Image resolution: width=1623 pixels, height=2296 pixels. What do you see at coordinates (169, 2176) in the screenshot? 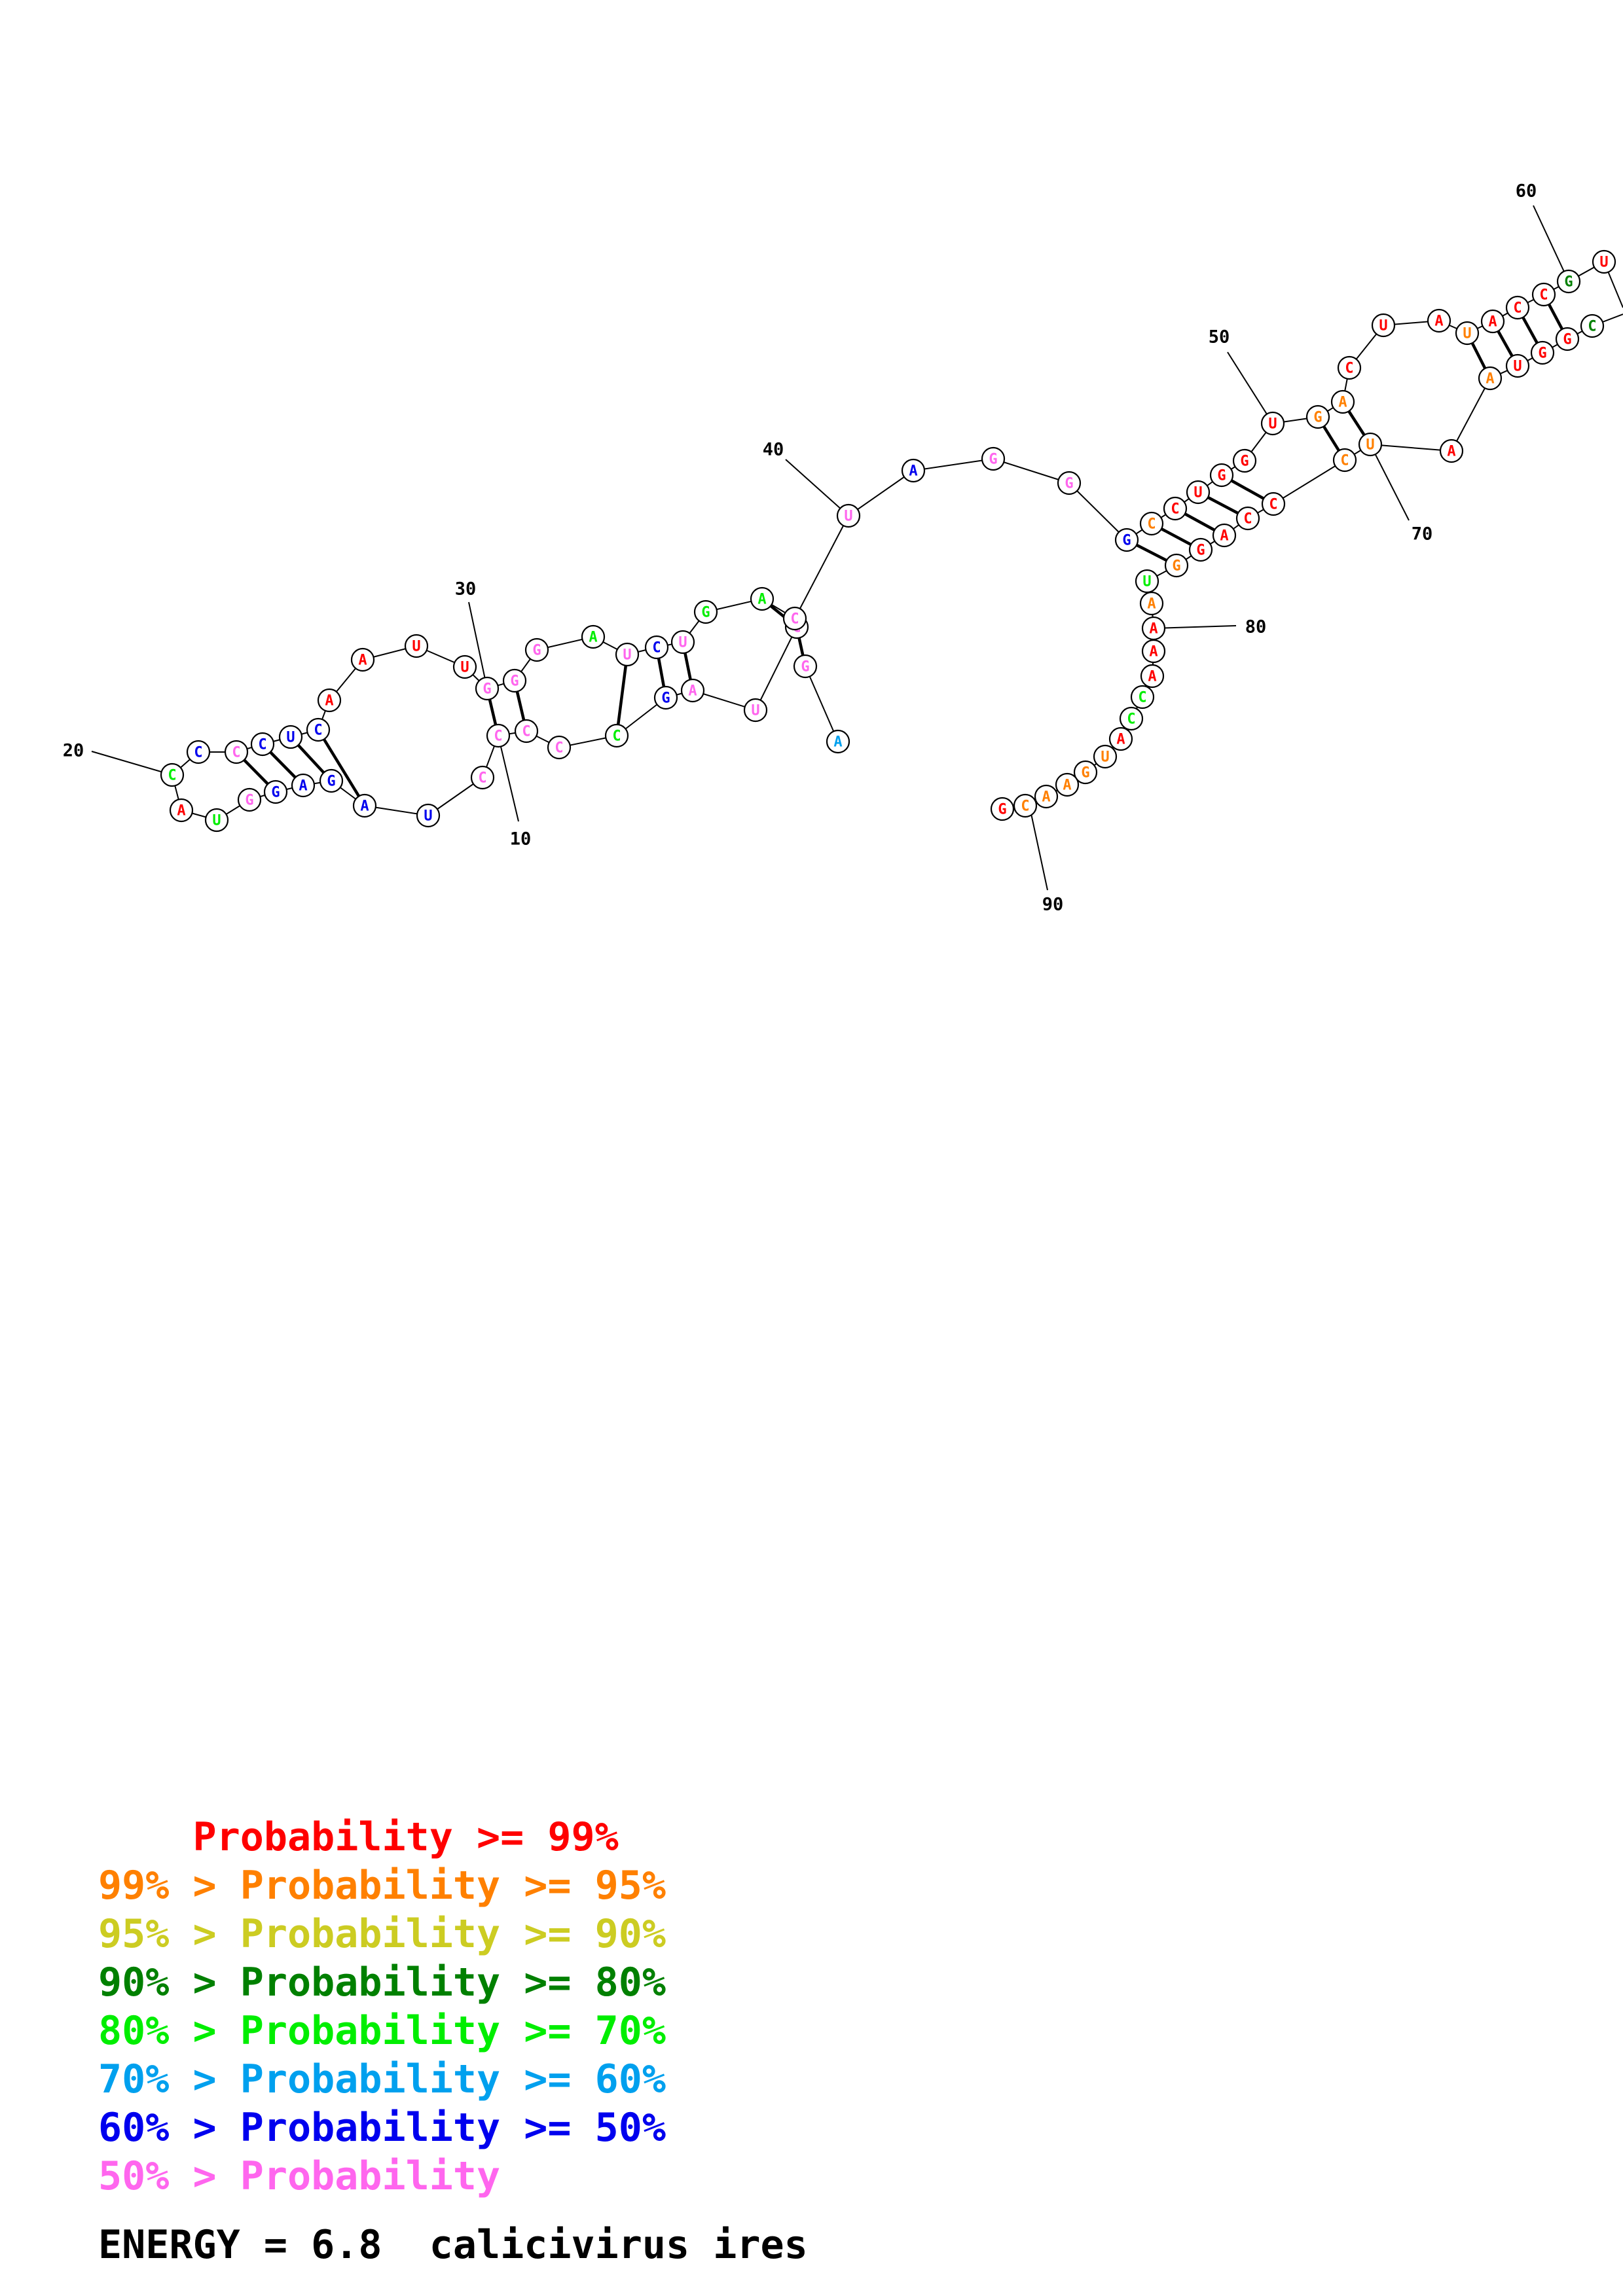
I see `legend-prefix: 50% >` at bounding box center [169, 2176].